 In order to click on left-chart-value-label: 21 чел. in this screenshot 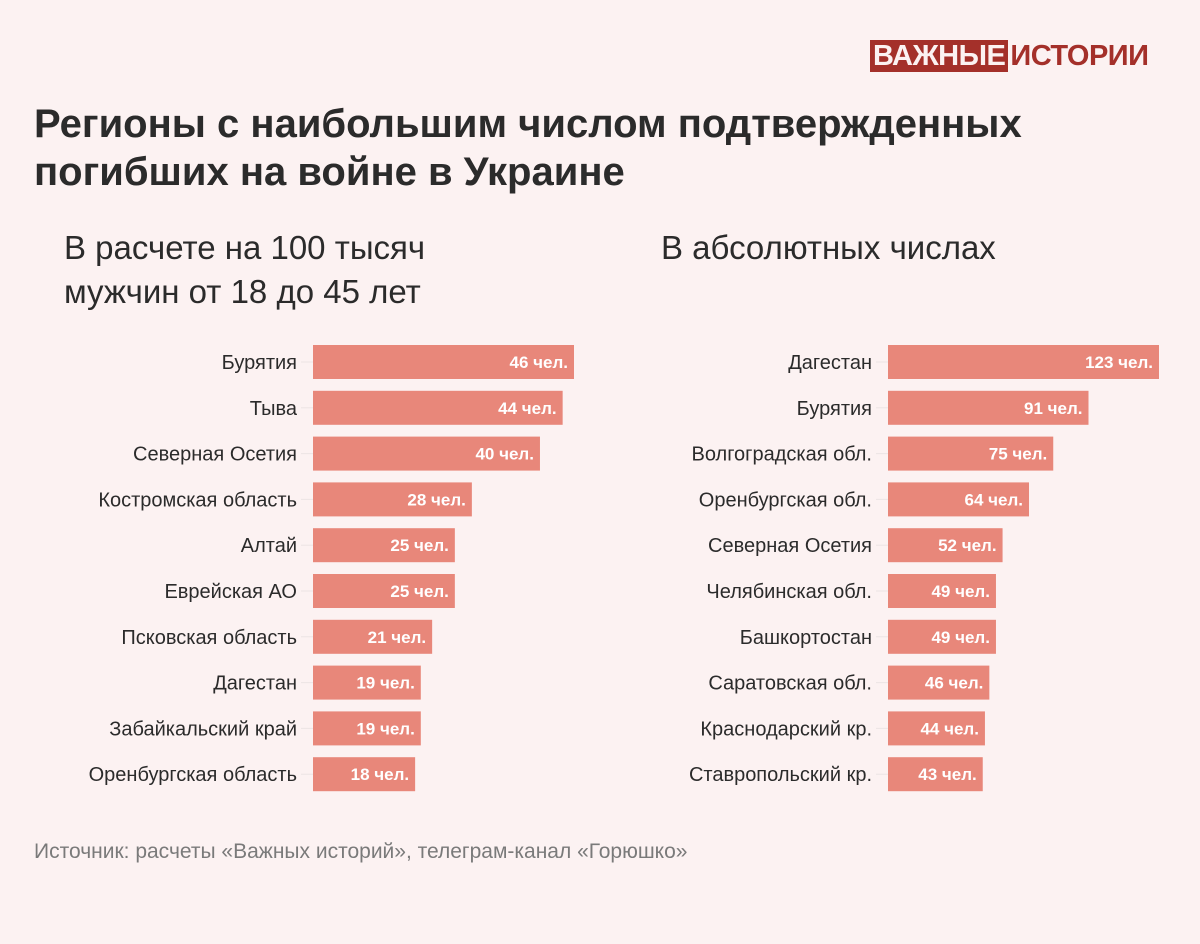, I will do `click(397, 637)`.